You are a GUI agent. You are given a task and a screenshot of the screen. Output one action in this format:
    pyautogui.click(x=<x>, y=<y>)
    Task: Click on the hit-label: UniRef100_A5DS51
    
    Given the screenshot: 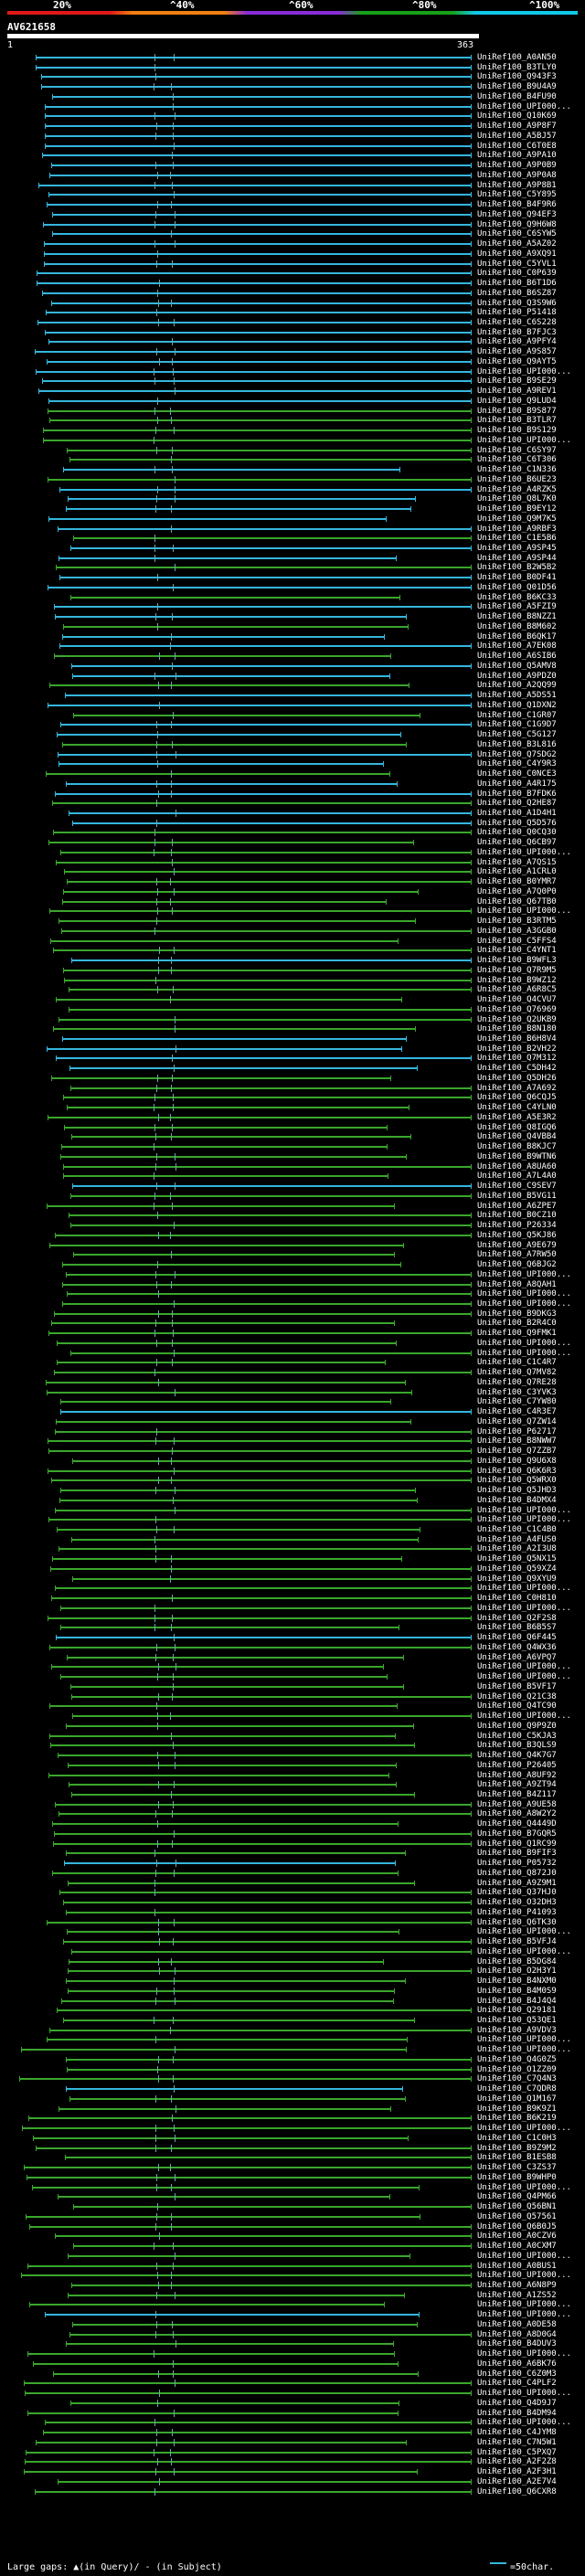 What is the action you would take?
    pyautogui.click(x=517, y=696)
    